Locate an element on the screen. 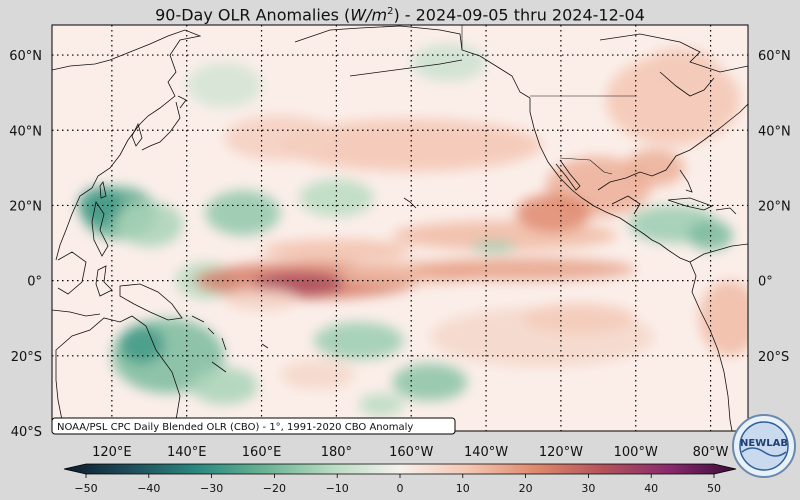 This screenshot has height=500, width=800. title-unit-exp: 2 is located at coordinates (390, 11).